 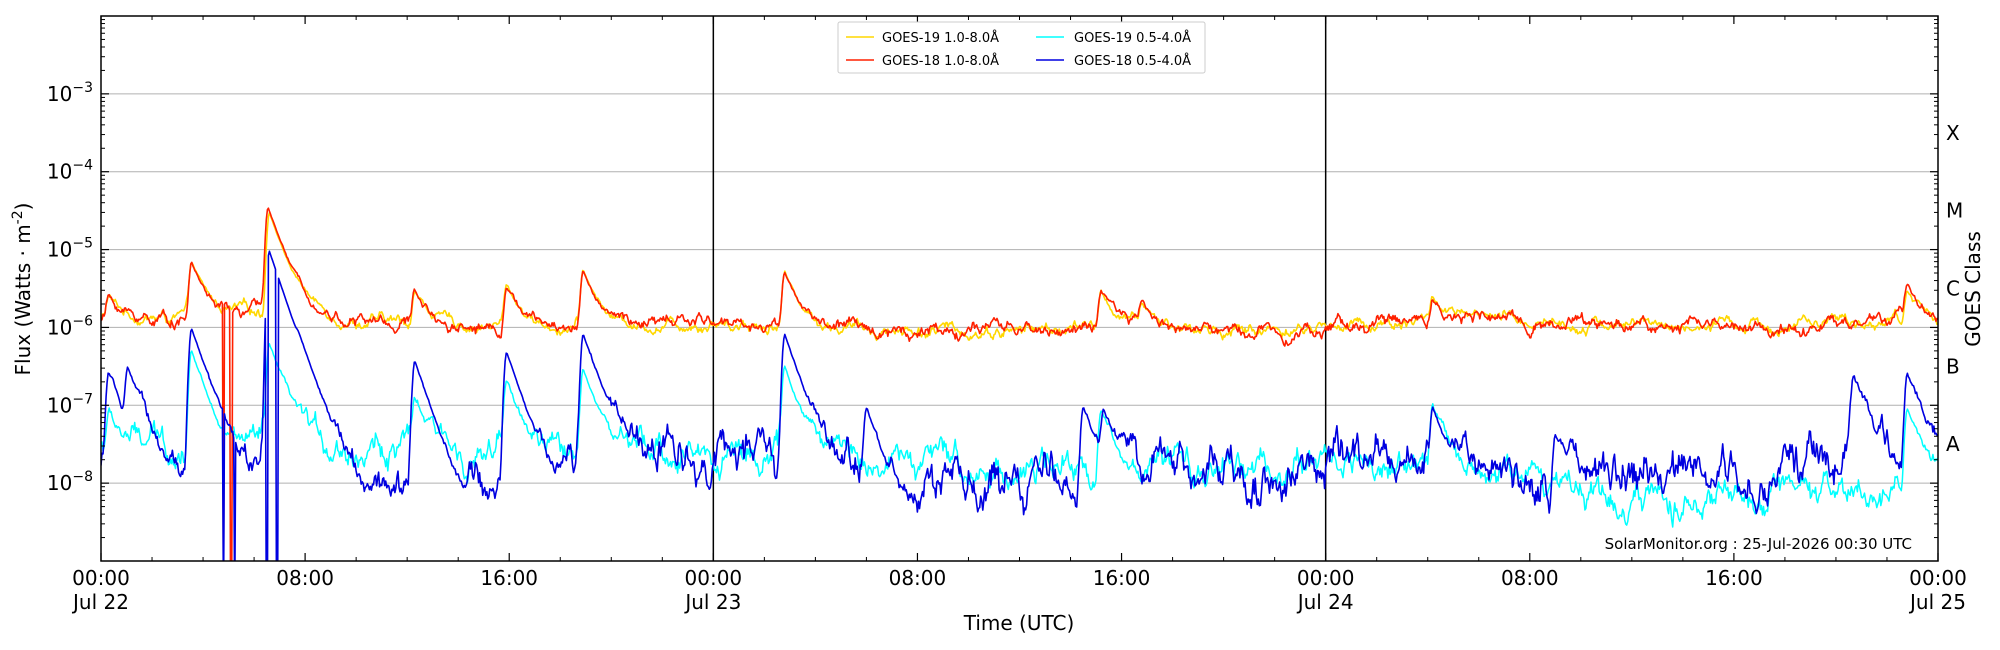 I want to click on goes-class-label: A, so click(x=1953, y=444).